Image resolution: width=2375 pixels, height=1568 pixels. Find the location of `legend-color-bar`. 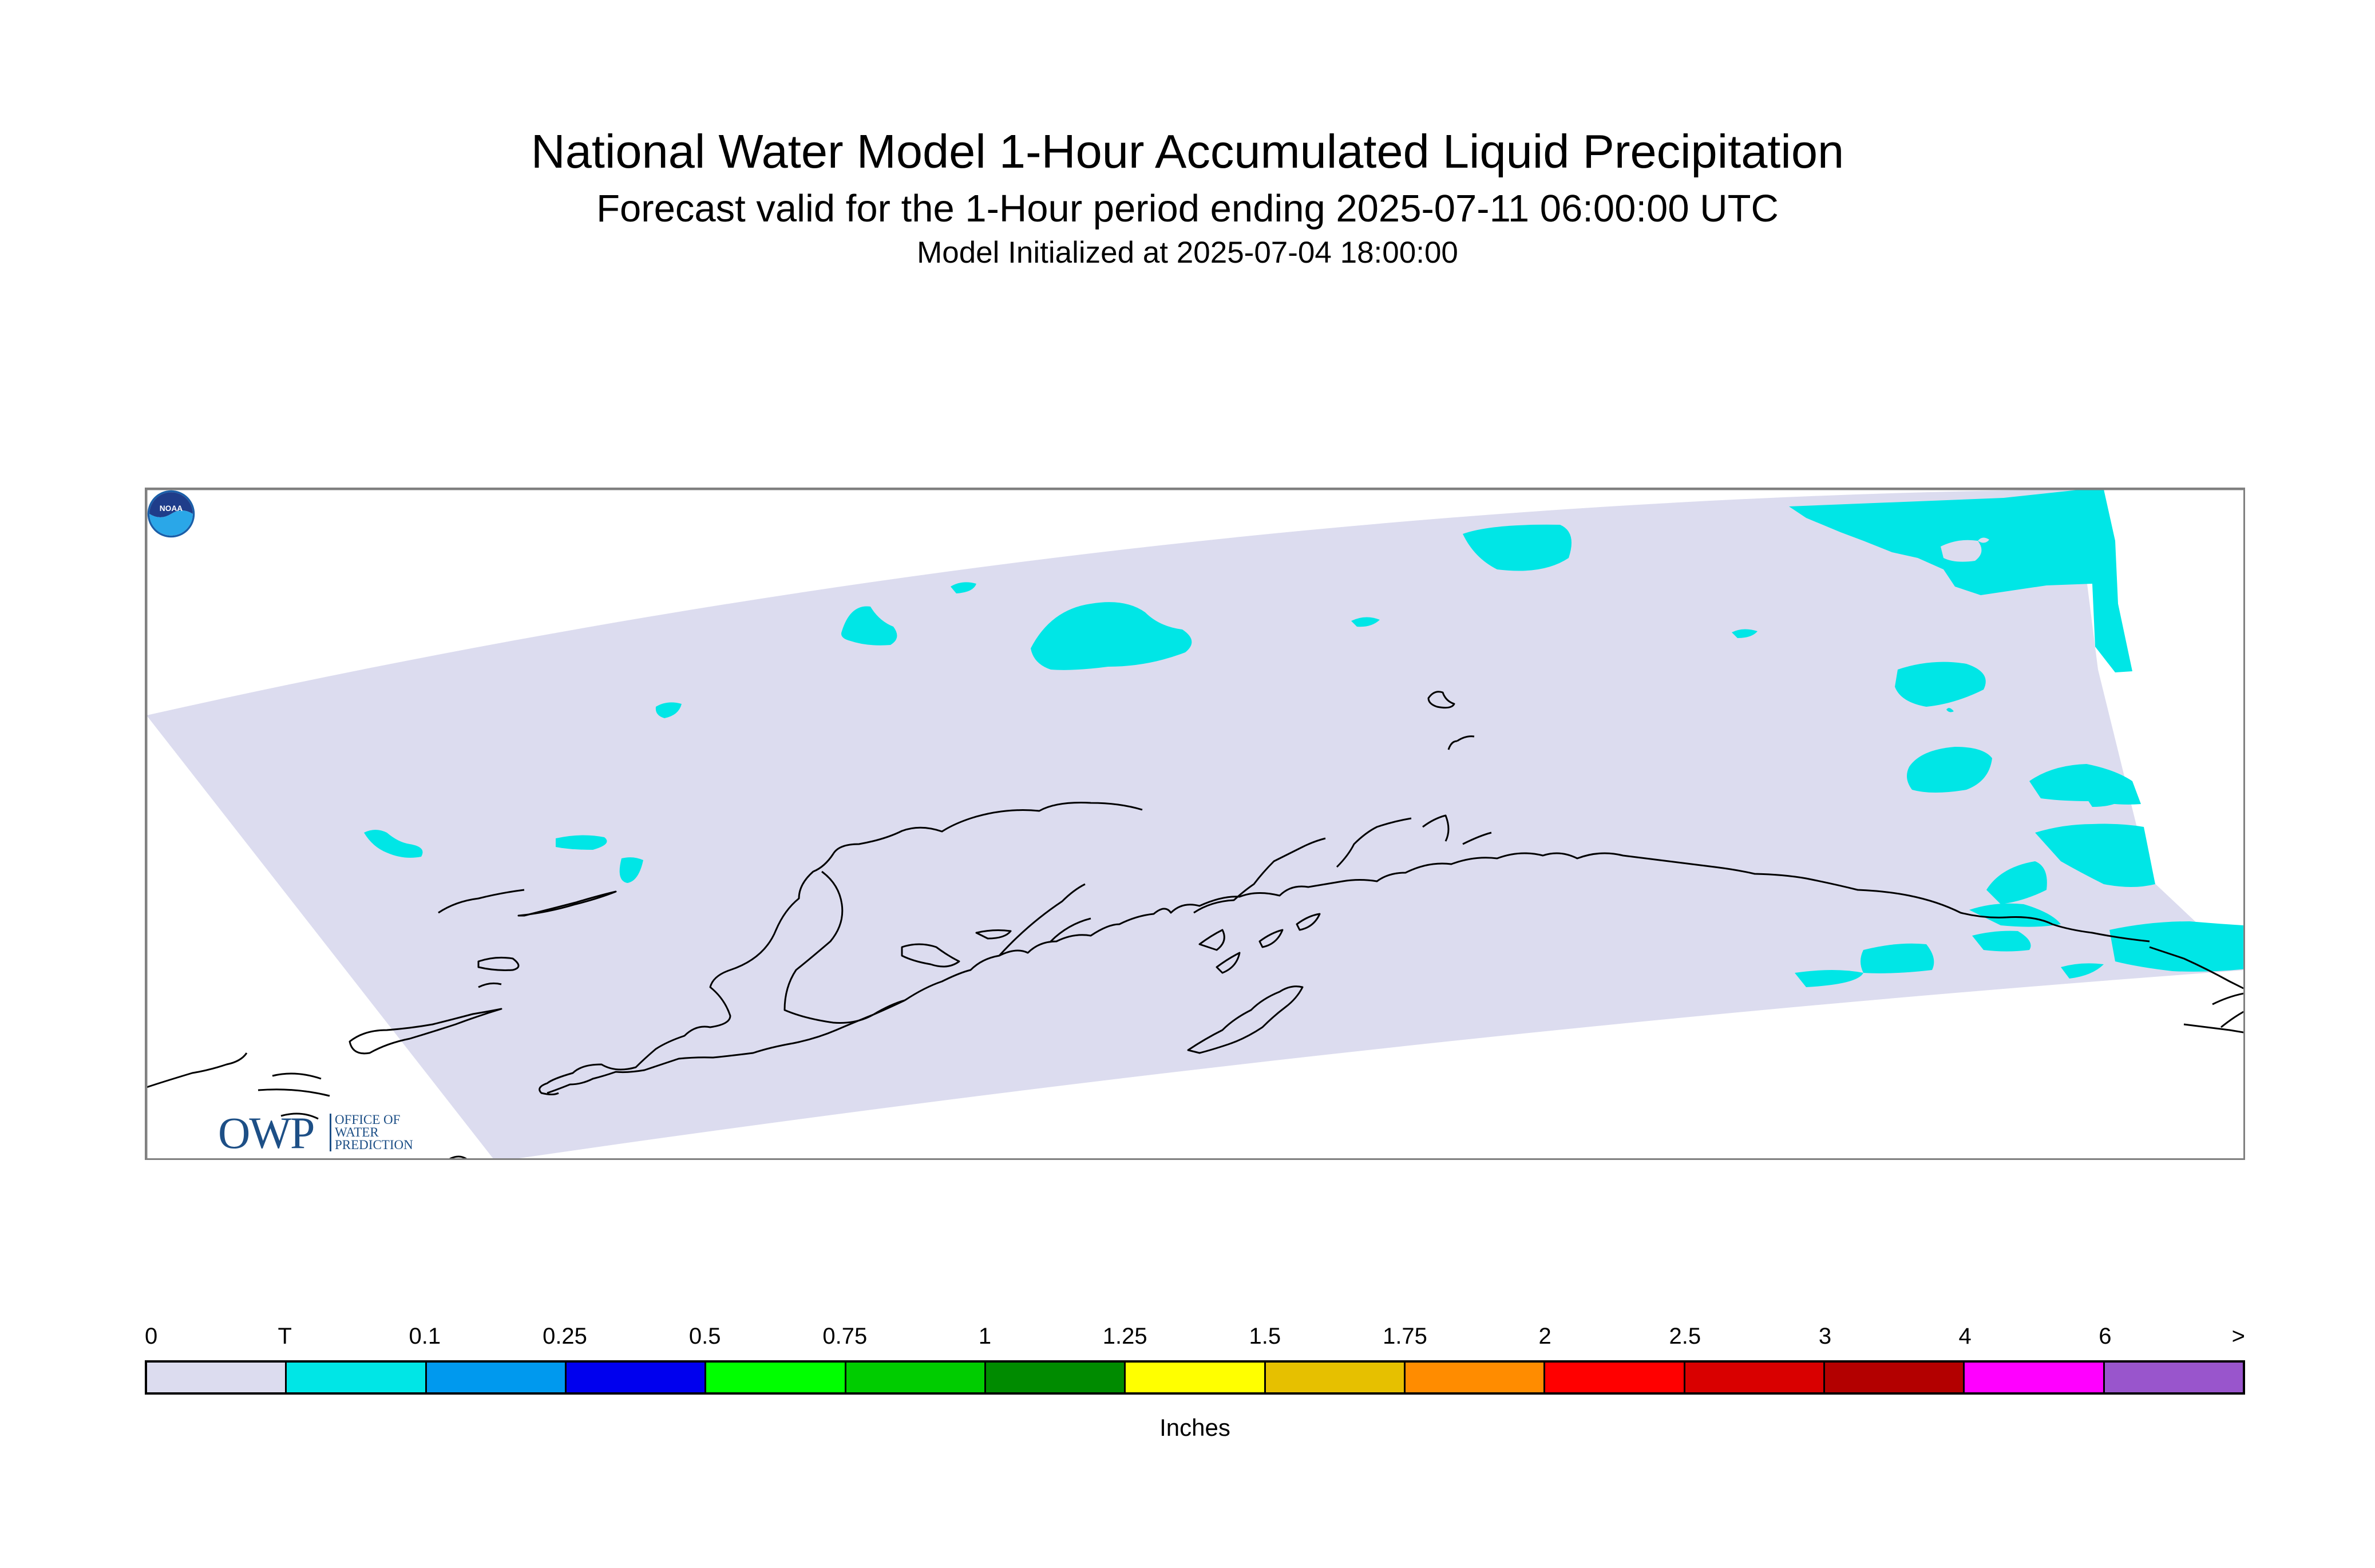

legend-color-bar is located at coordinates (1195, 1377).